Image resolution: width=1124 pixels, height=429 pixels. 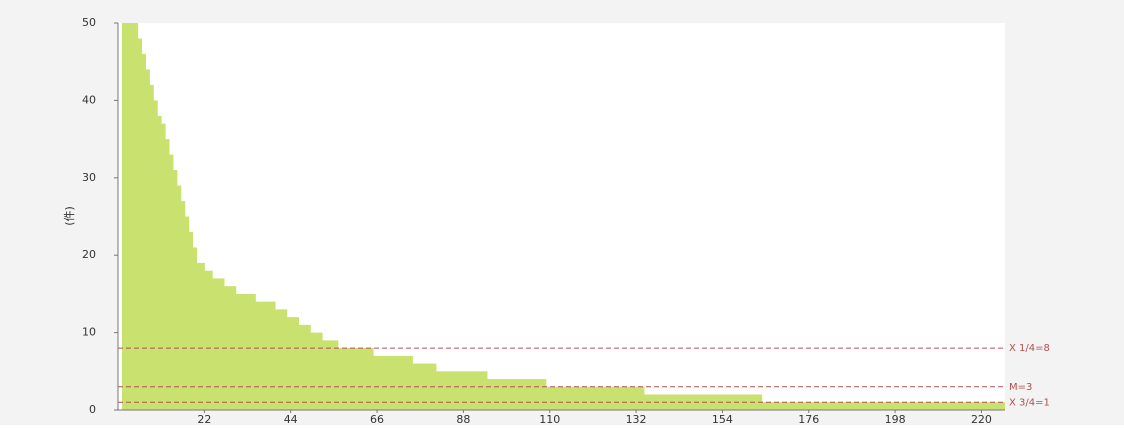 I want to click on y-tick-label: 0, so click(x=92, y=409).